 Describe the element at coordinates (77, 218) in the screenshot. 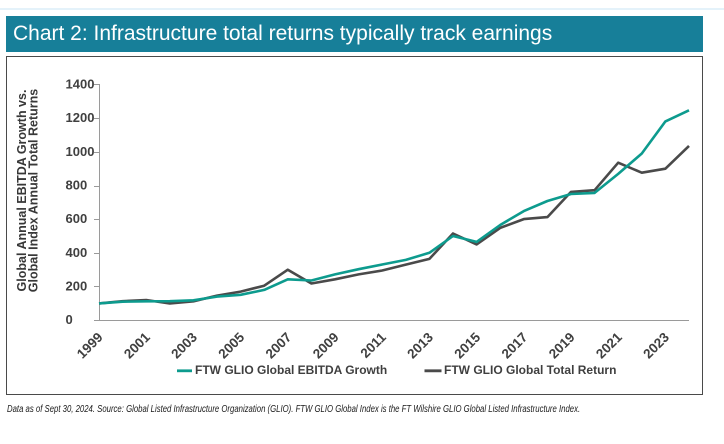

I see `svg-text: 600` at that location.